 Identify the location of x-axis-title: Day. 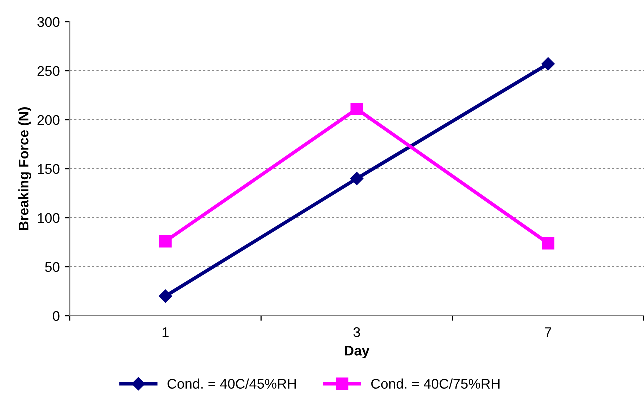
(357, 352).